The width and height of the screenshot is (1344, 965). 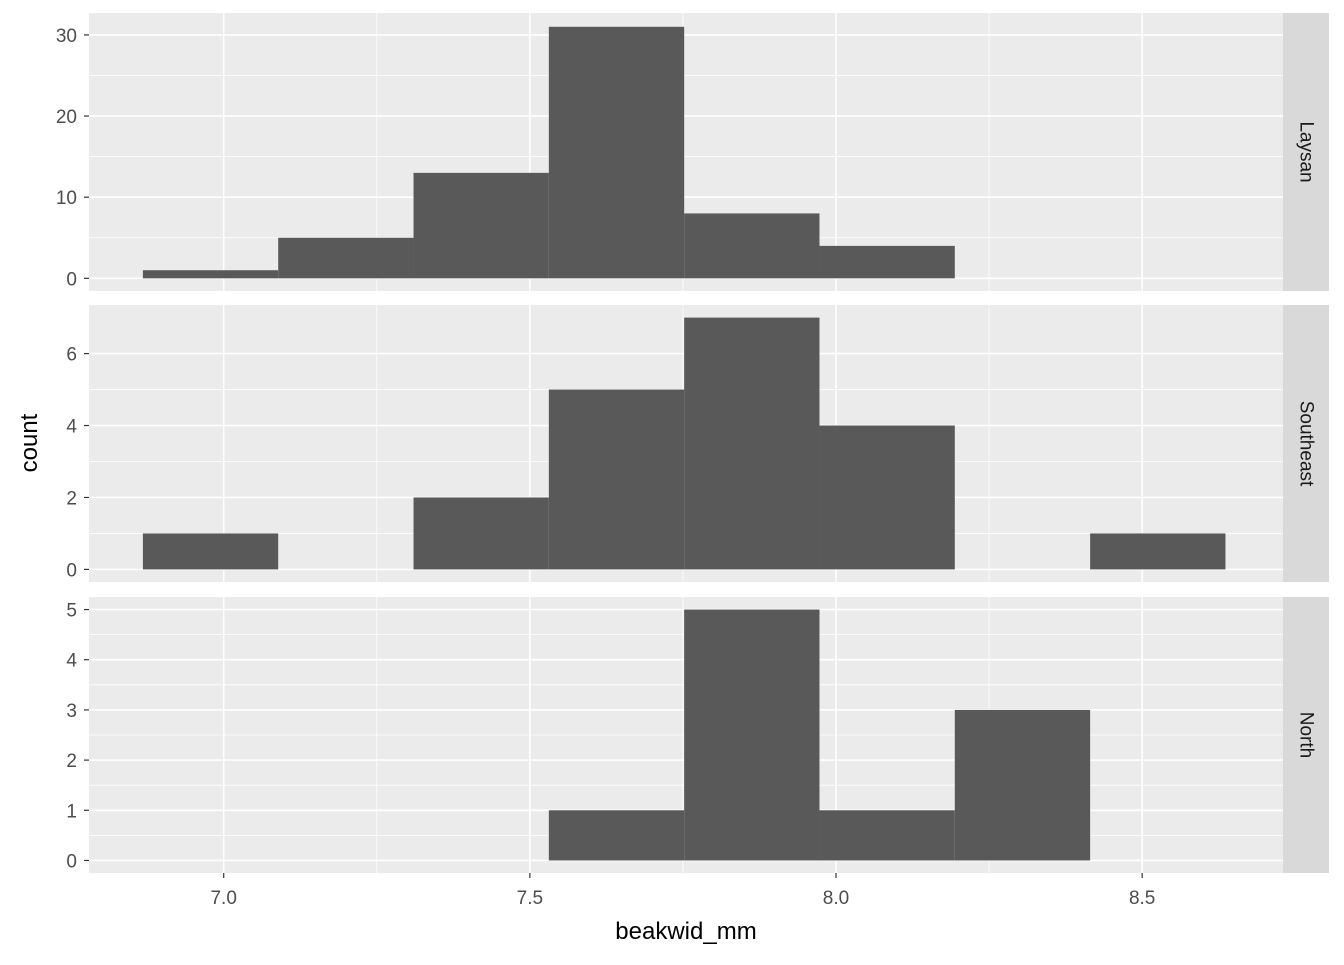 I want to click on x-tick-label: 8.5, so click(x=1142, y=898).